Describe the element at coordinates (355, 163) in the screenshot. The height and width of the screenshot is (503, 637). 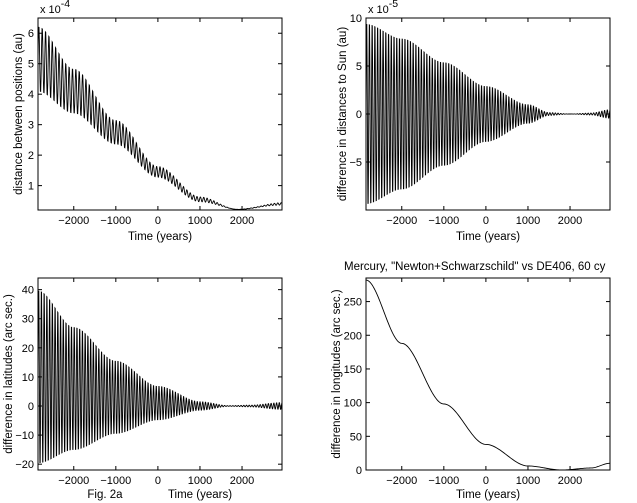
I see `y-tick-label: −5` at that location.